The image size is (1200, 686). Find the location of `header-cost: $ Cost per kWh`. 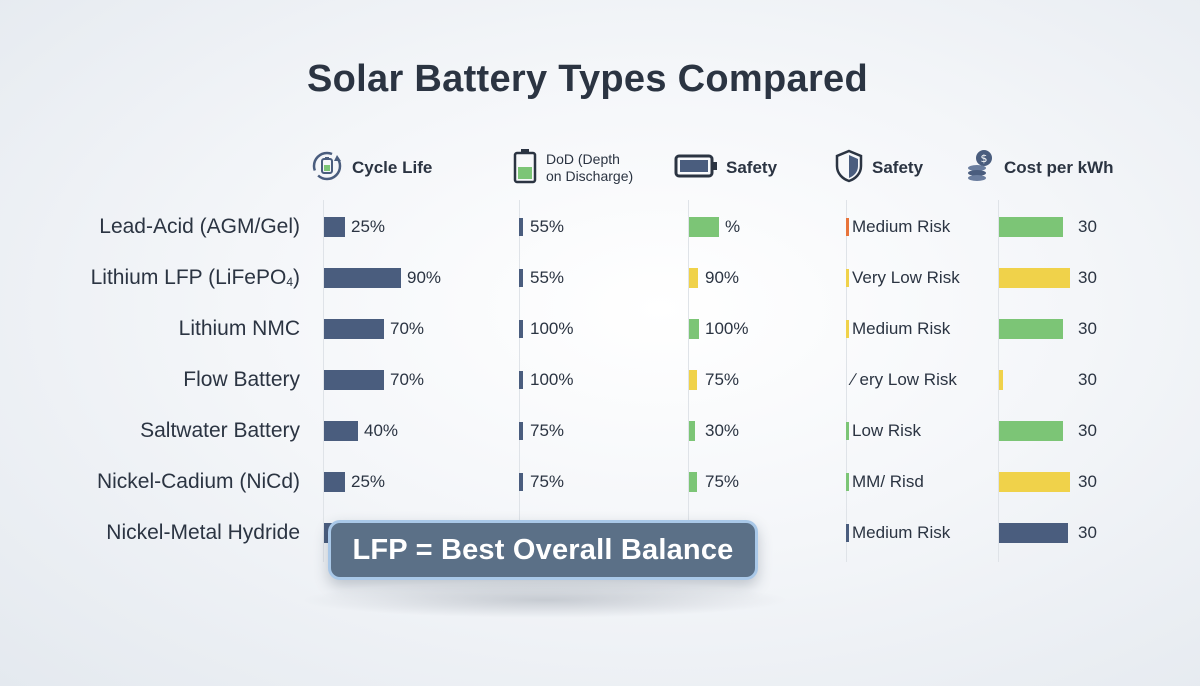

header-cost: $ Cost per kWh is located at coordinates (1040, 168).